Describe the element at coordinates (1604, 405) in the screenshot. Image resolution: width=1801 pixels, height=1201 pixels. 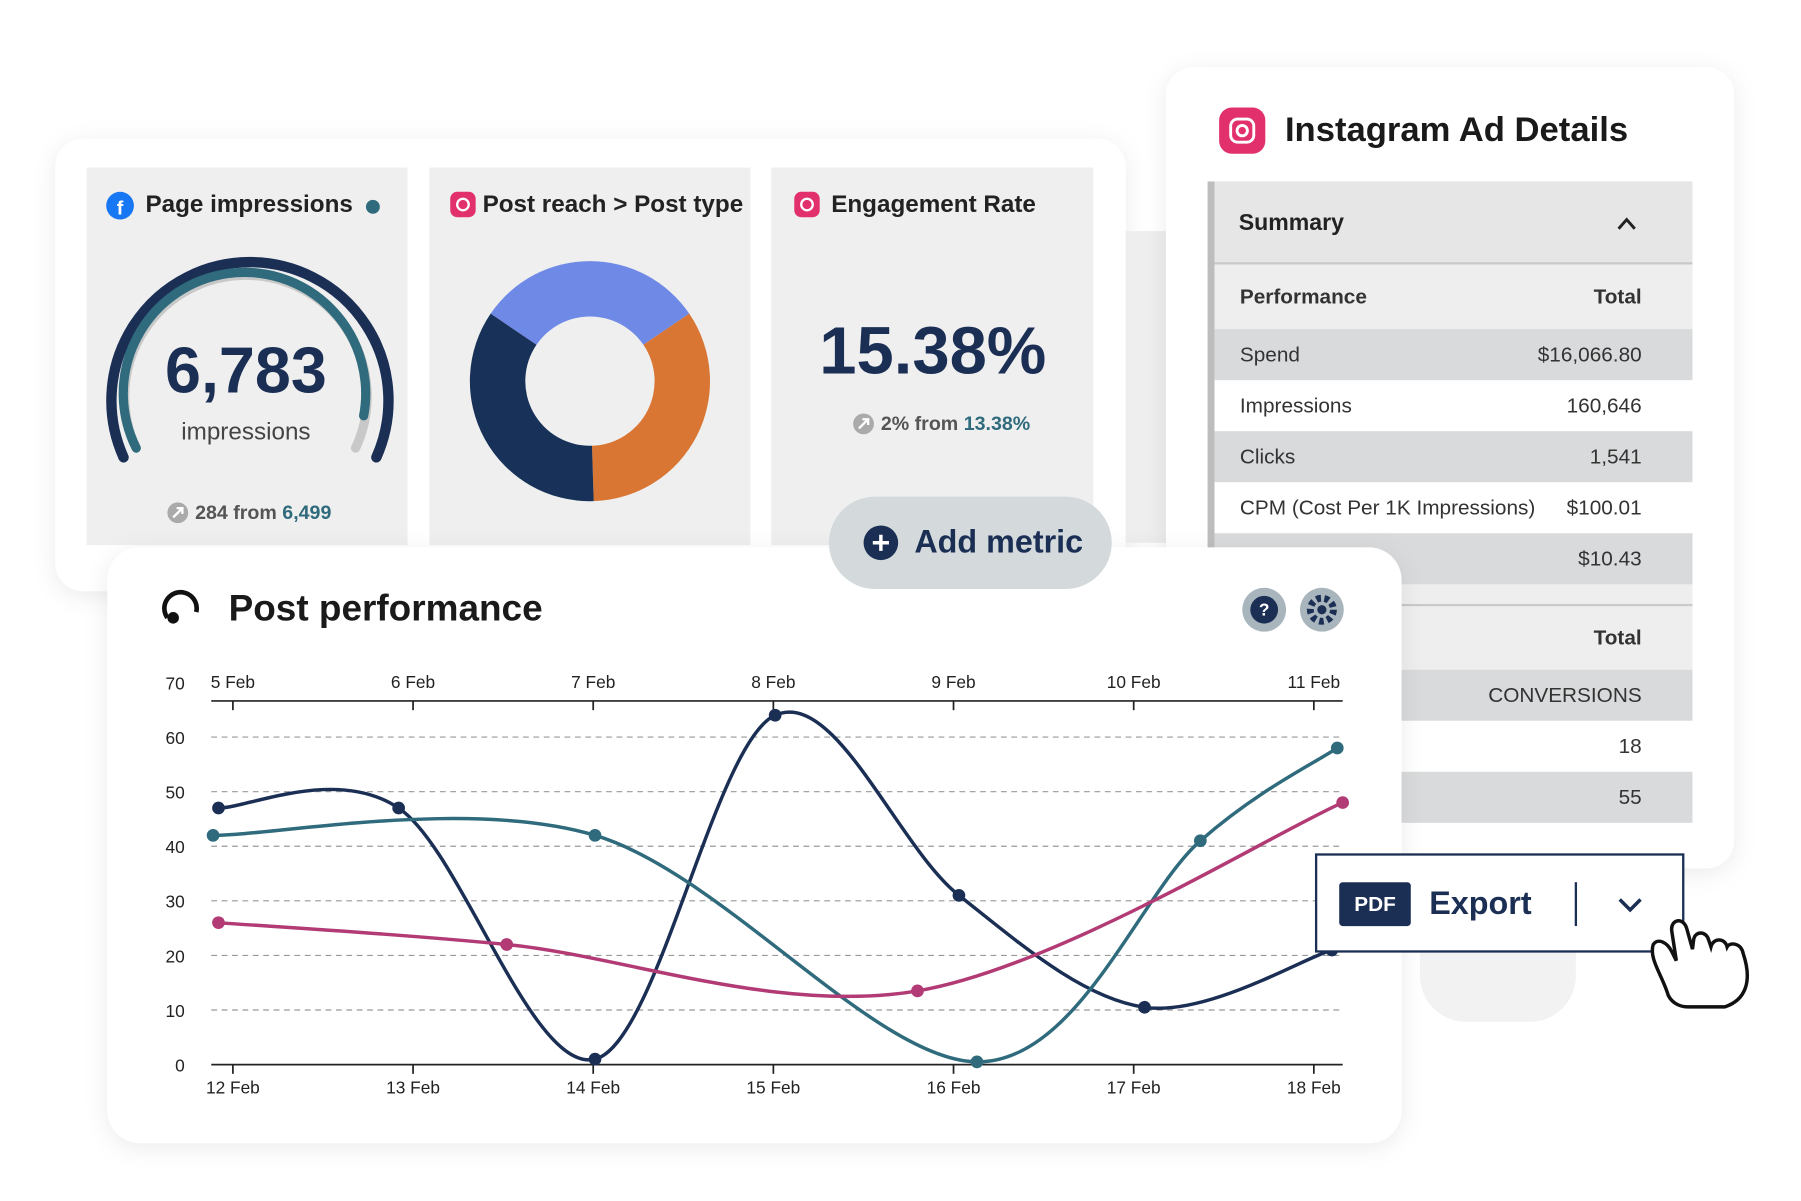
I see `table-cell: 160,646` at that location.